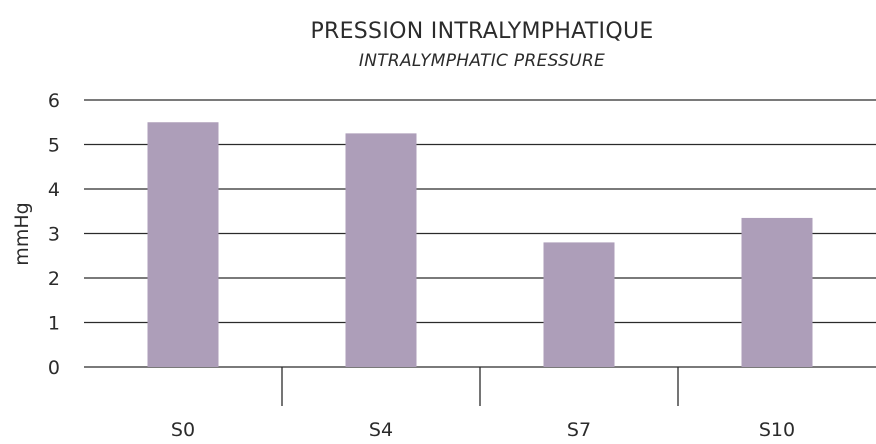 Image resolution: width=876 pixels, height=444 pixels. I want to click on bar-s10, so click(777, 292).